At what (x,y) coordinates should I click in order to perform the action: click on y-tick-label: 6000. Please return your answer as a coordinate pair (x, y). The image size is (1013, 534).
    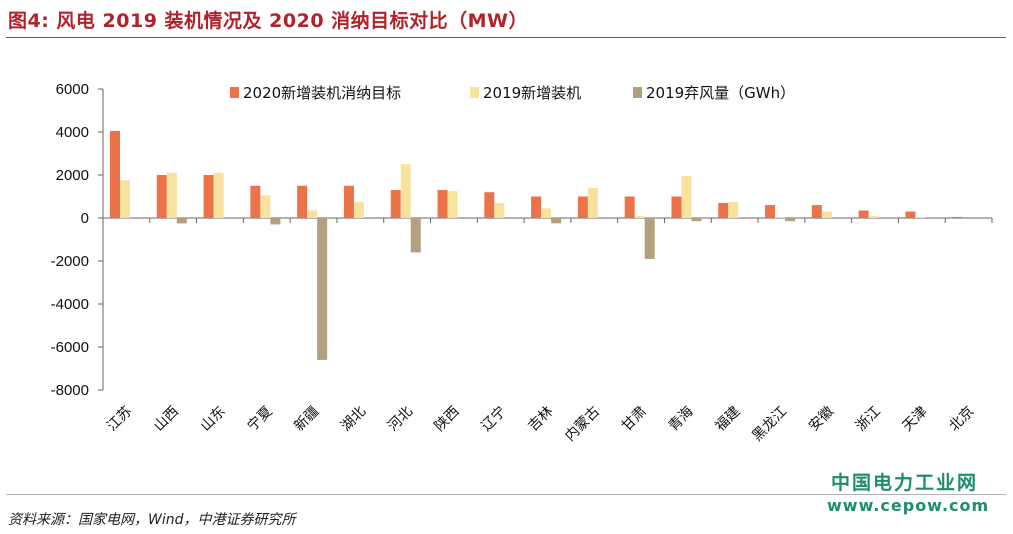
    Looking at the image, I should click on (72, 89).